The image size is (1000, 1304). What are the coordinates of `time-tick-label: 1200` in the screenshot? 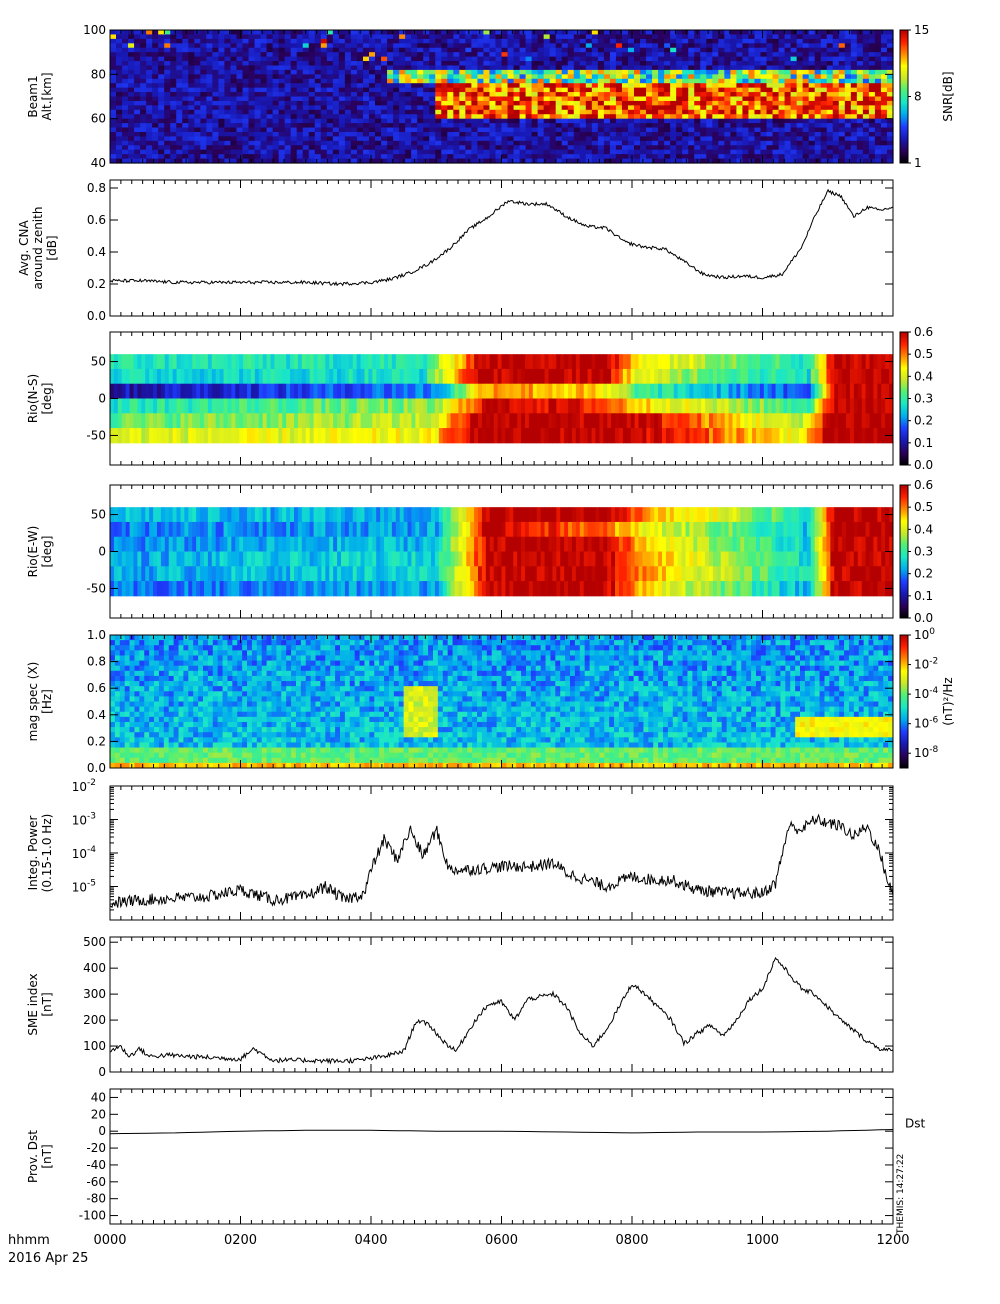 It's located at (892, 1240).